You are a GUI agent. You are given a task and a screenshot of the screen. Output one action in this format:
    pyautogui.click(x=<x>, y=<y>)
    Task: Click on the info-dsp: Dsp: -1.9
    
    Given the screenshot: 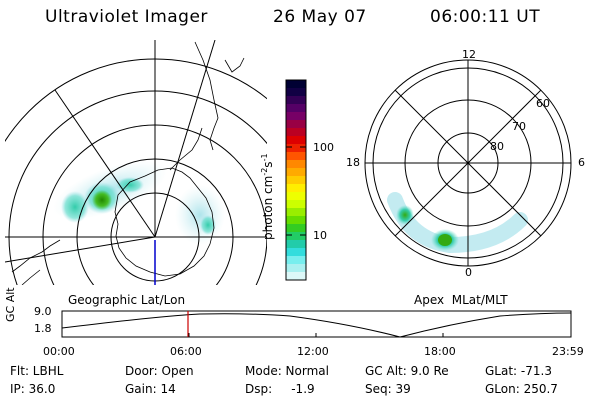 What is the action you would take?
    pyautogui.click(x=280, y=389)
    